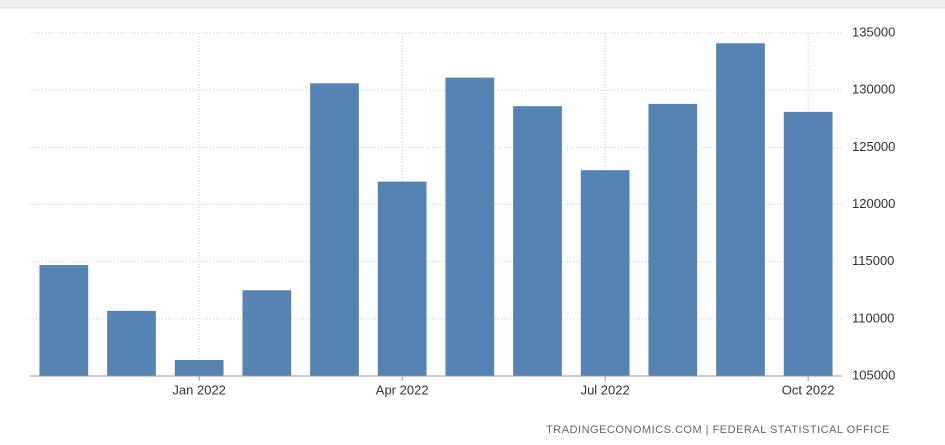  Describe the element at coordinates (873, 31) in the screenshot. I see `y-tick-label: 135000` at that location.